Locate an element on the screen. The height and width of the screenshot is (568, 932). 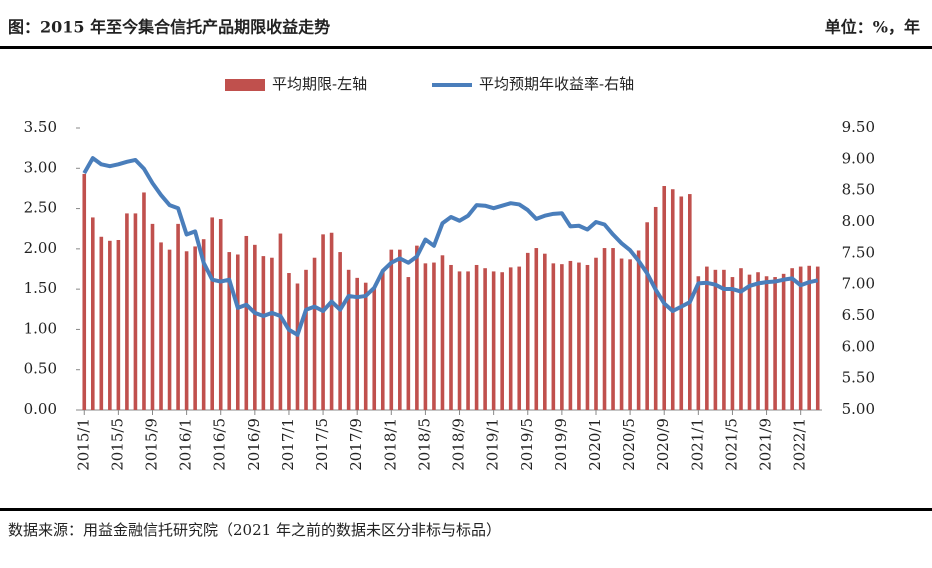
legend-swatch is located at coordinates (245, 85).